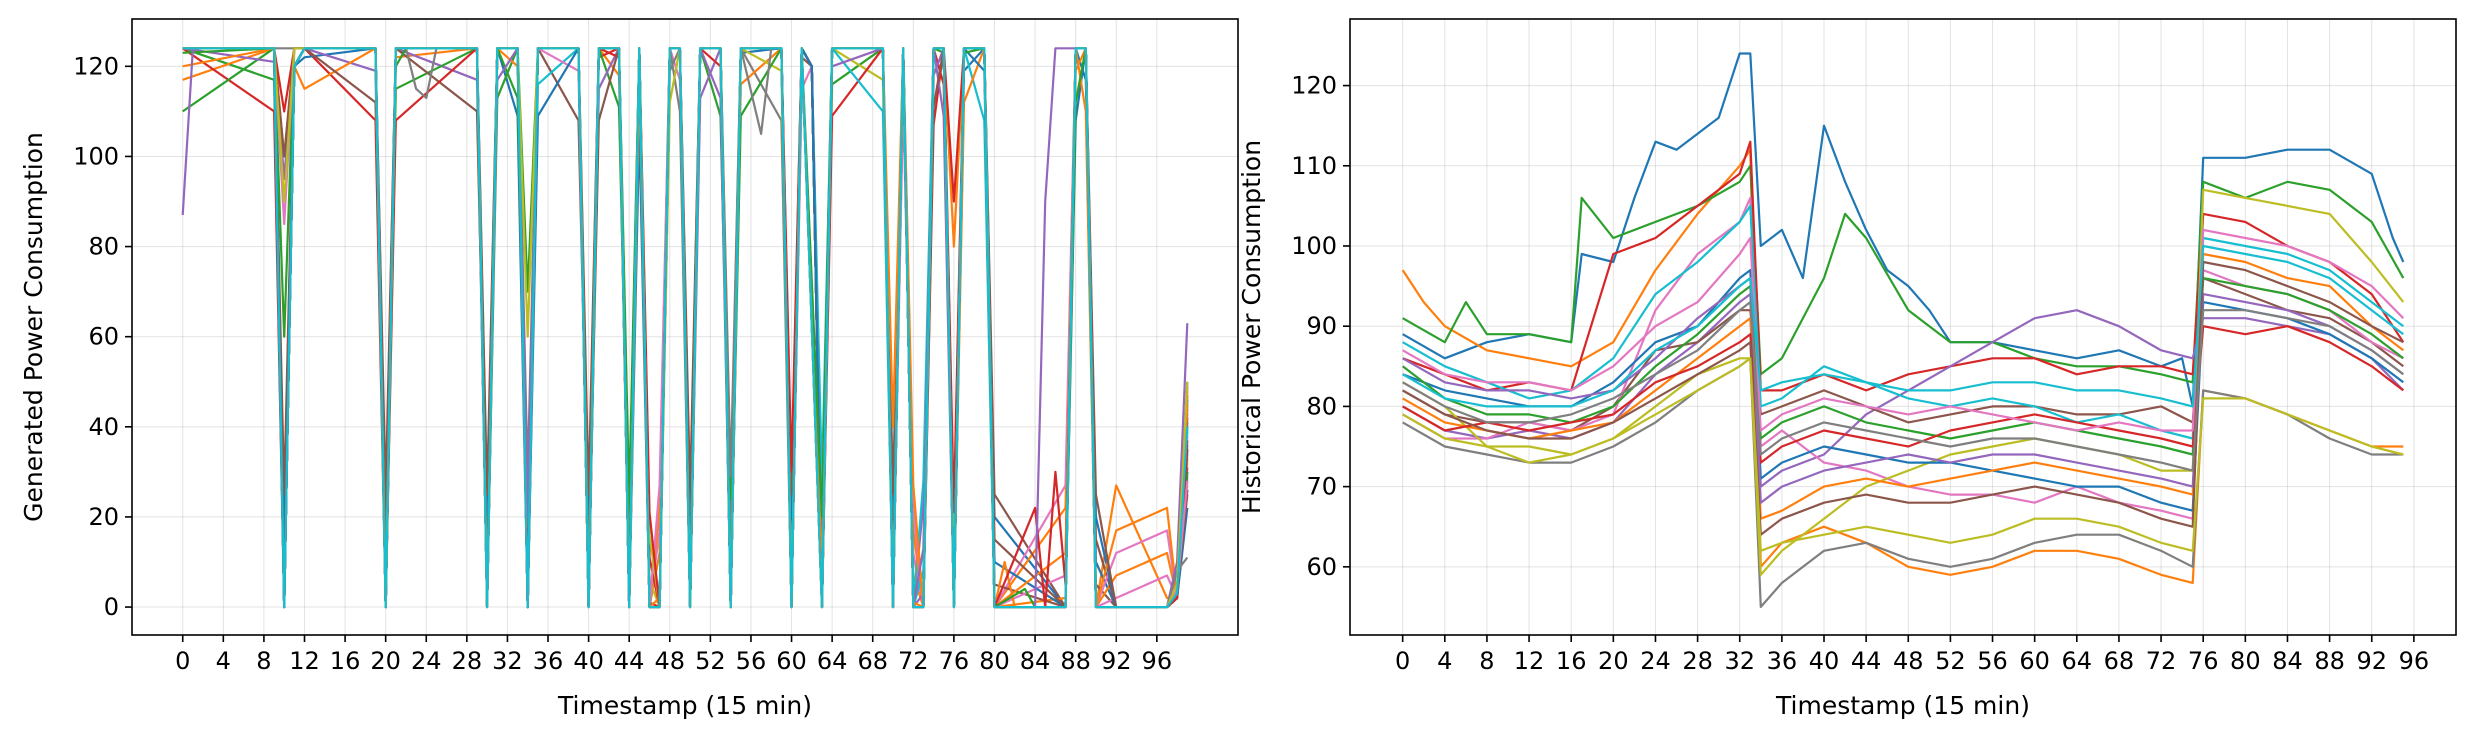 The image size is (2476, 742). What do you see at coordinates (103, 517) in the screenshot?
I see `y-tick-label: 20` at bounding box center [103, 517].